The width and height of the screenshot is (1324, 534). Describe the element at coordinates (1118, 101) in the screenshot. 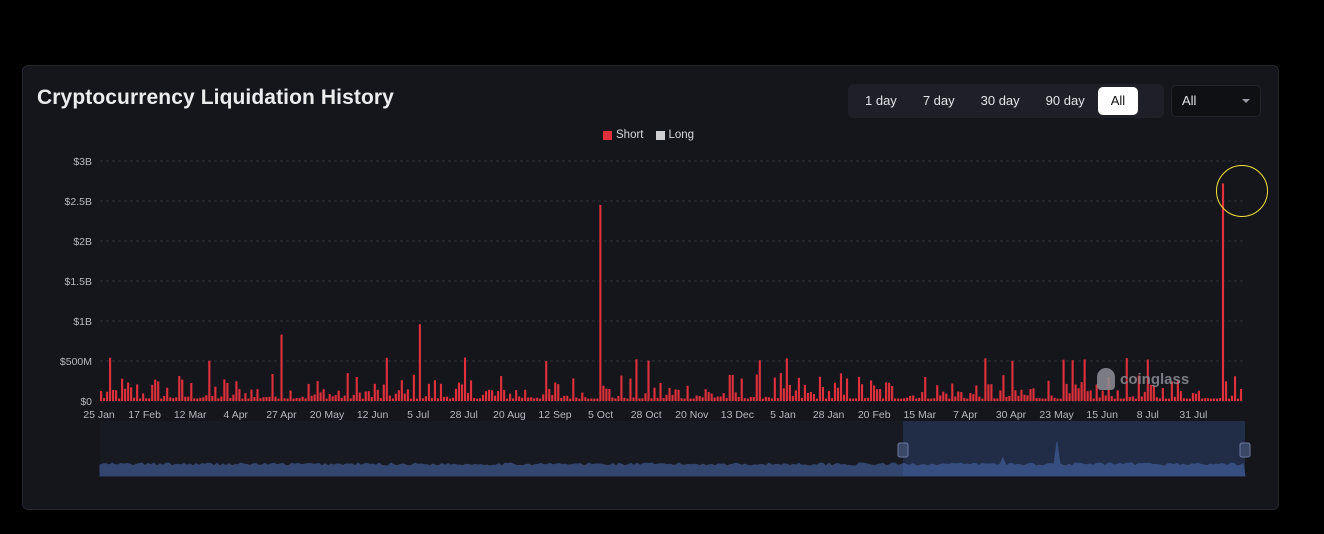

I see `range-button-all: All` at that location.